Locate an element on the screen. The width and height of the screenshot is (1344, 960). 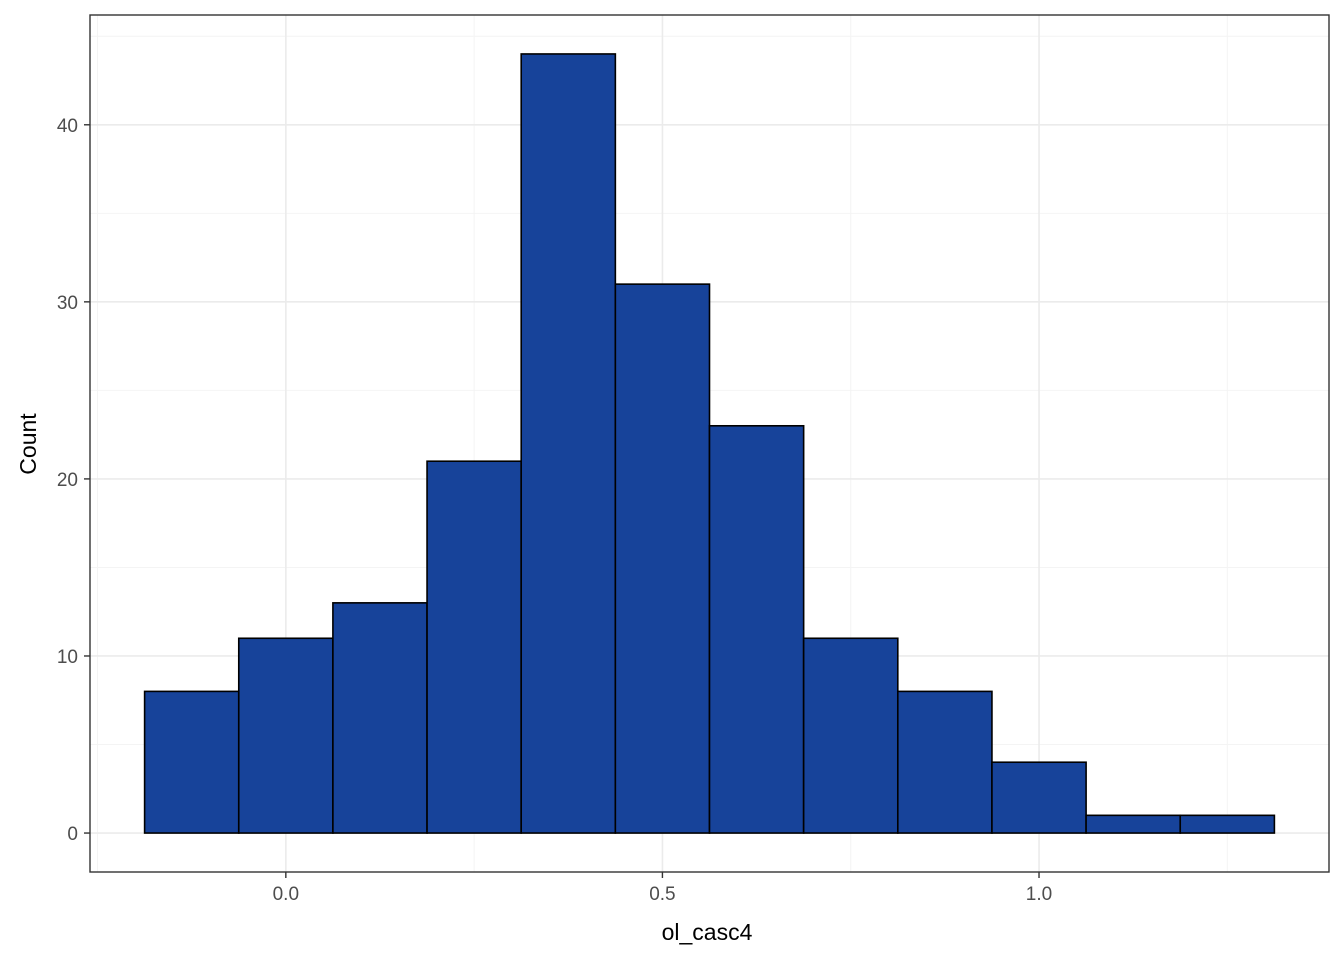
y-axis-title: Count is located at coordinates (28, 444).